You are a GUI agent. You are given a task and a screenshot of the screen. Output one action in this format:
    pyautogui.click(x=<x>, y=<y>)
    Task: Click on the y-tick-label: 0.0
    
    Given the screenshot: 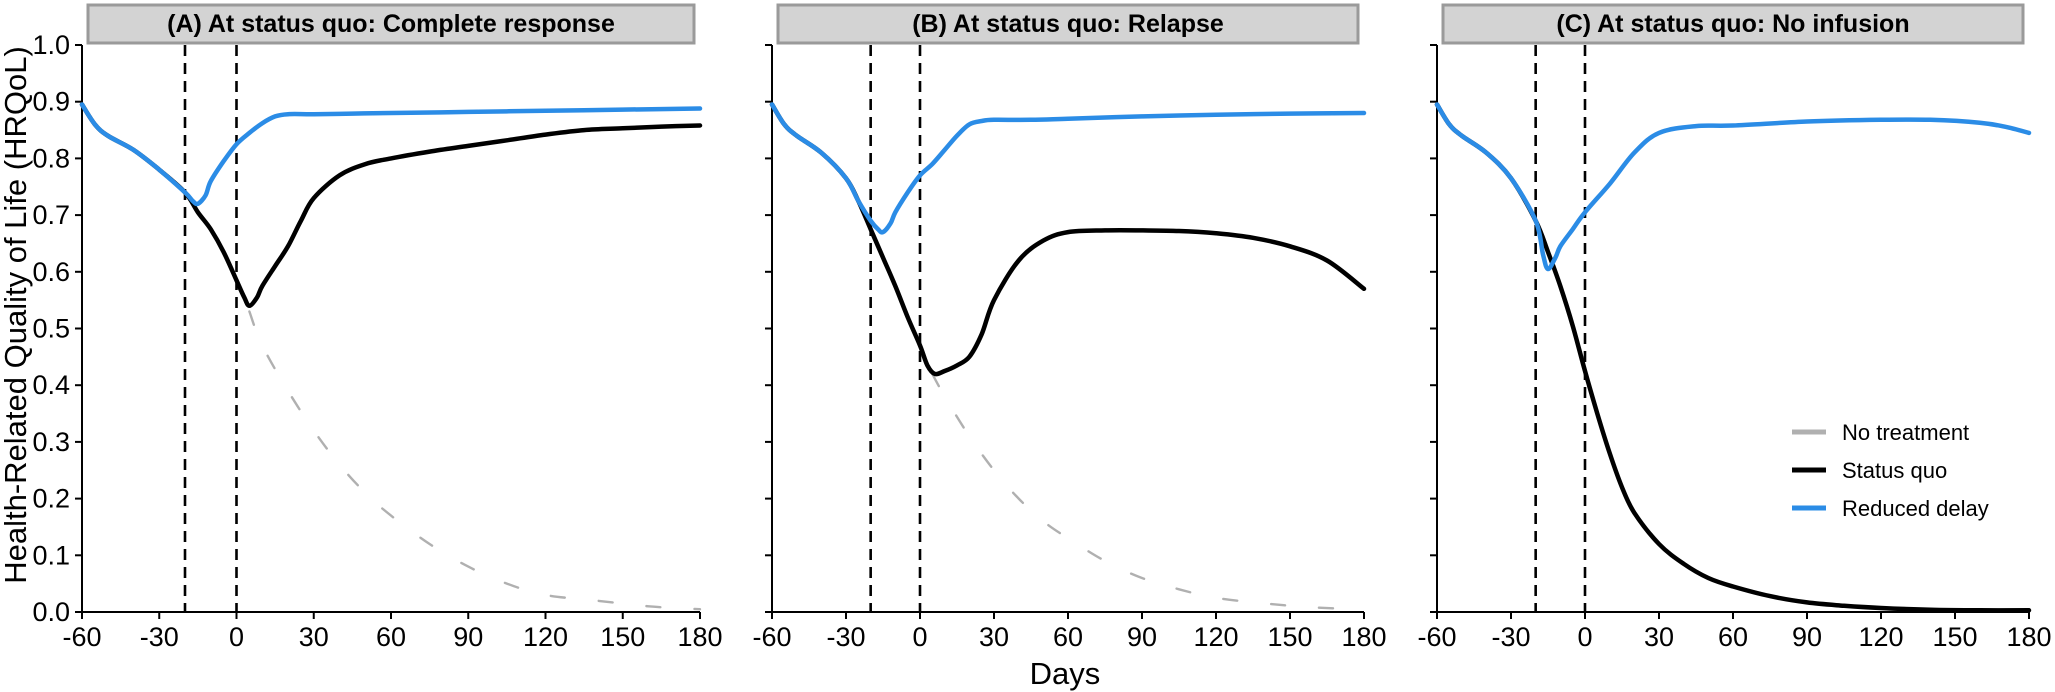 What is the action you would take?
    pyautogui.click(x=51, y=612)
    